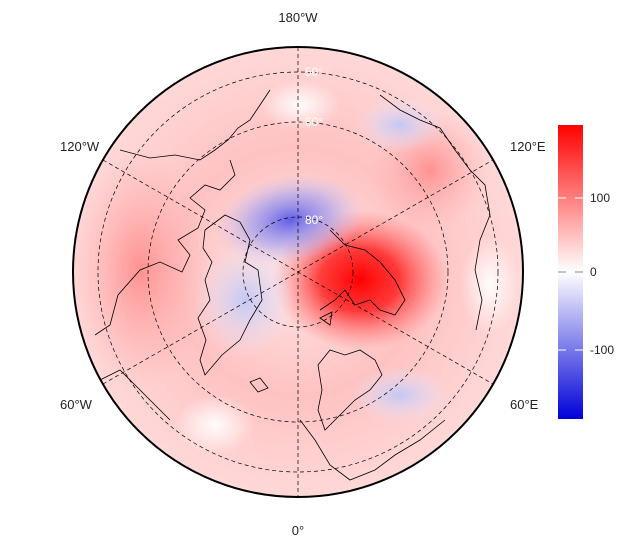 The height and width of the screenshot is (552, 625). Describe the element at coordinates (372, 450) in the screenshot. I see `coast-europe` at that location.